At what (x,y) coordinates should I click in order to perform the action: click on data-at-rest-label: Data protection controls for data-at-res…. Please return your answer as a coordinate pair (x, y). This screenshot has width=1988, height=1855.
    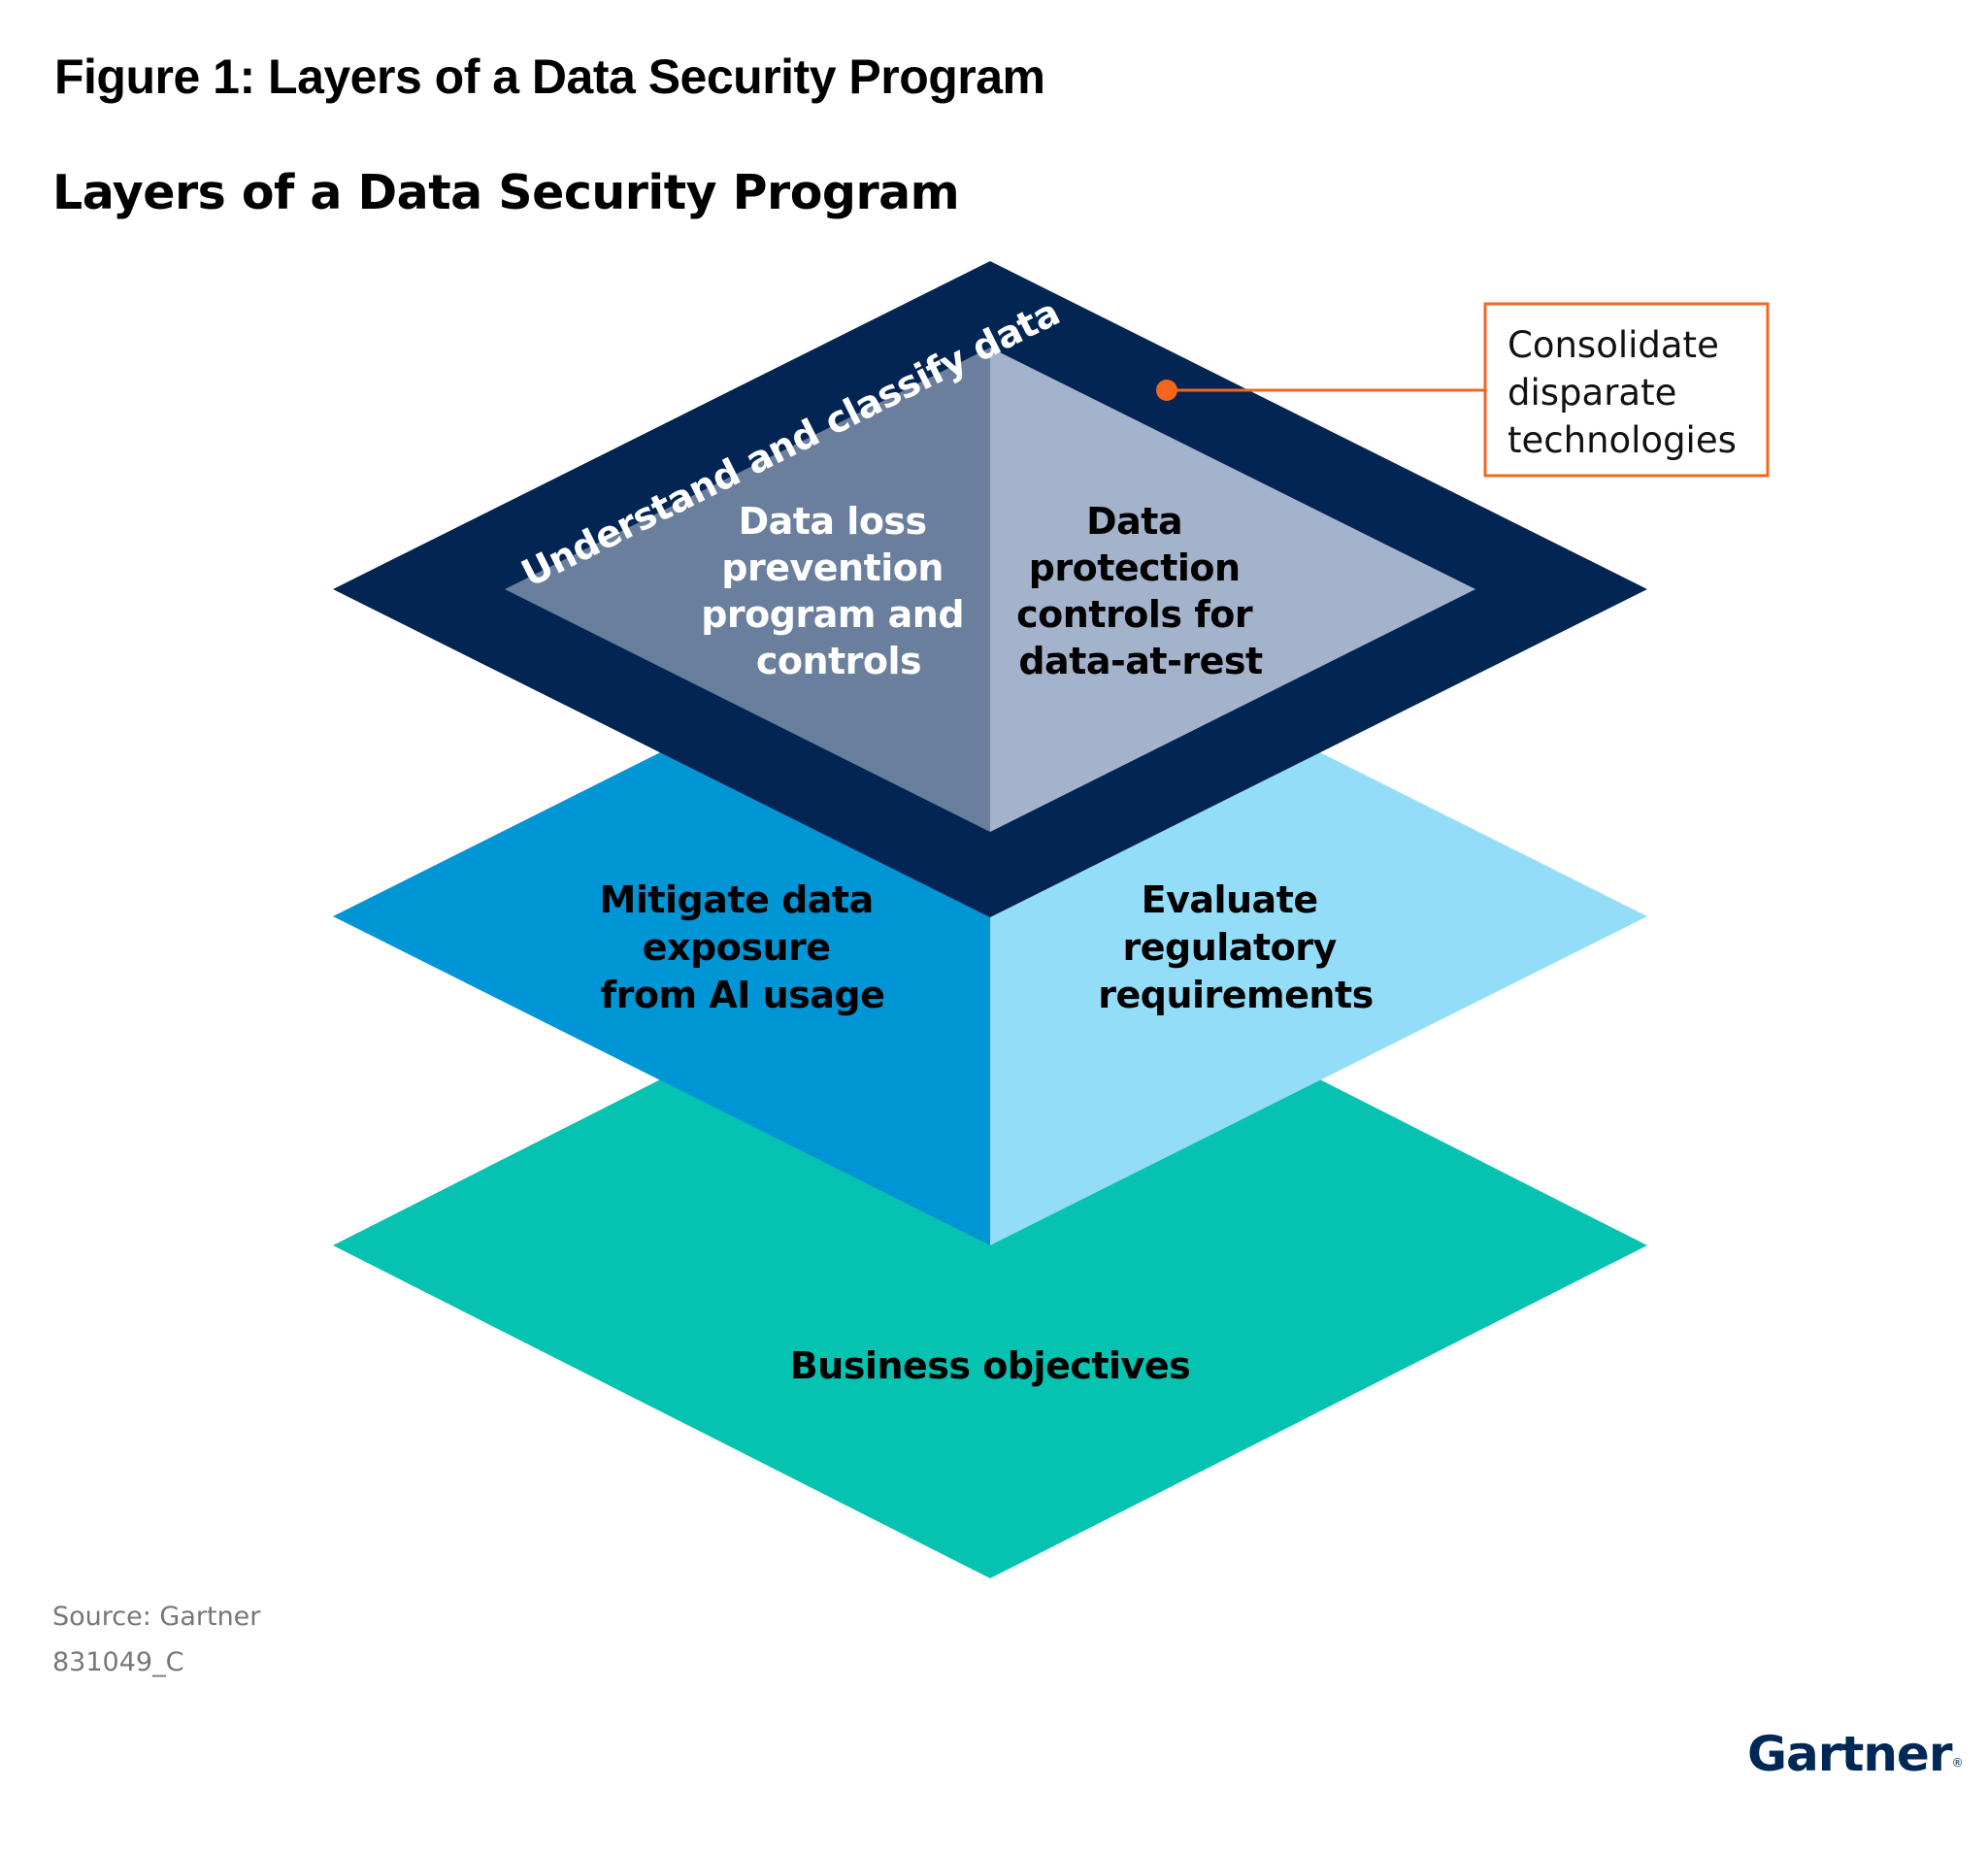
    Looking at the image, I should click on (1140, 591).